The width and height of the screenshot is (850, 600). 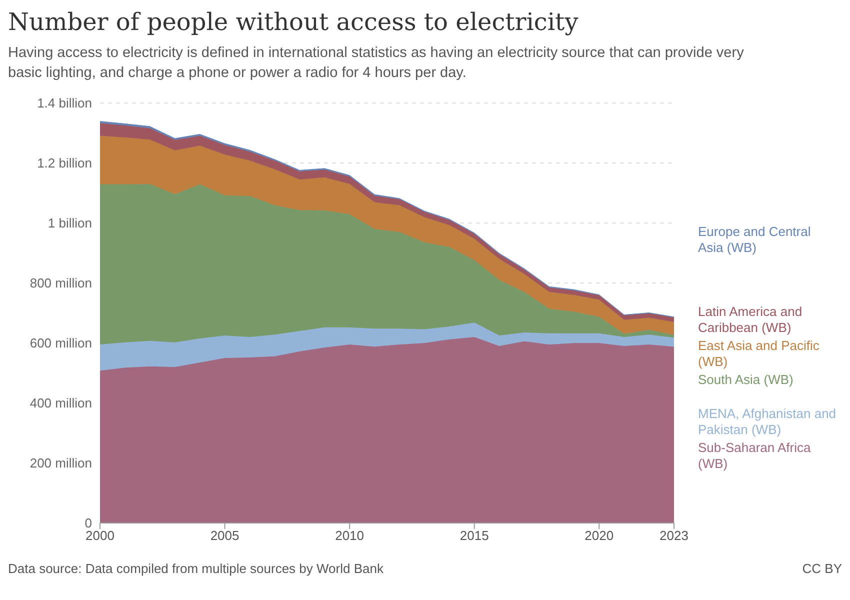 I want to click on y-tick-label: 600 million, so click(x=61, y=343).